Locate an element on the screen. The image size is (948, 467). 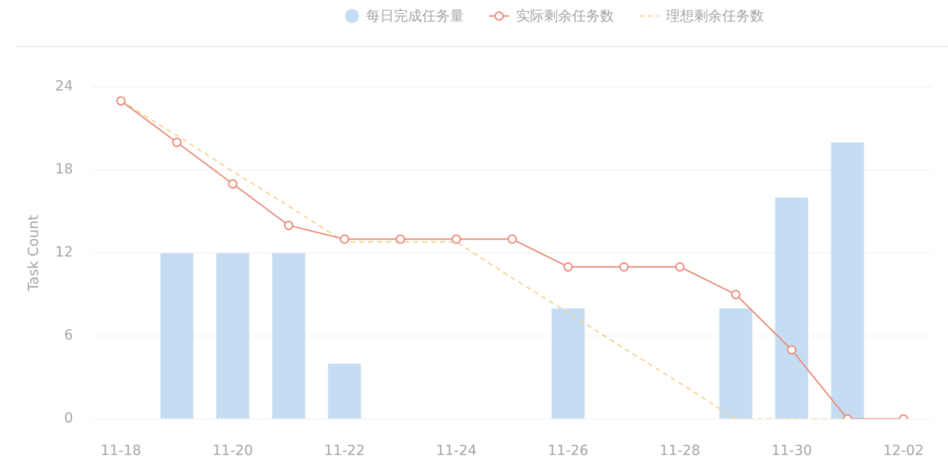
y-tick-label: 6 is located at coordinates (69, 336).